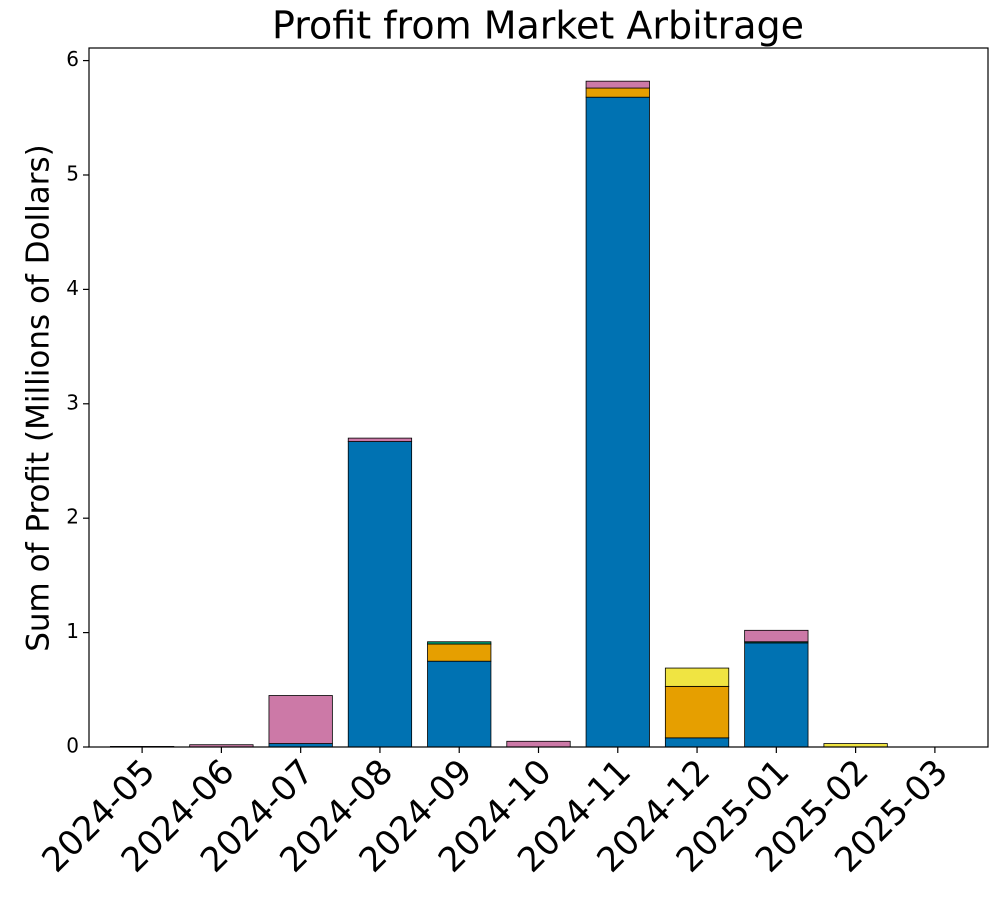  What do you see at coordinates (72, 288) in the screenshot?
I see `y-tick-label: 4` at bounding box center [72, 288].